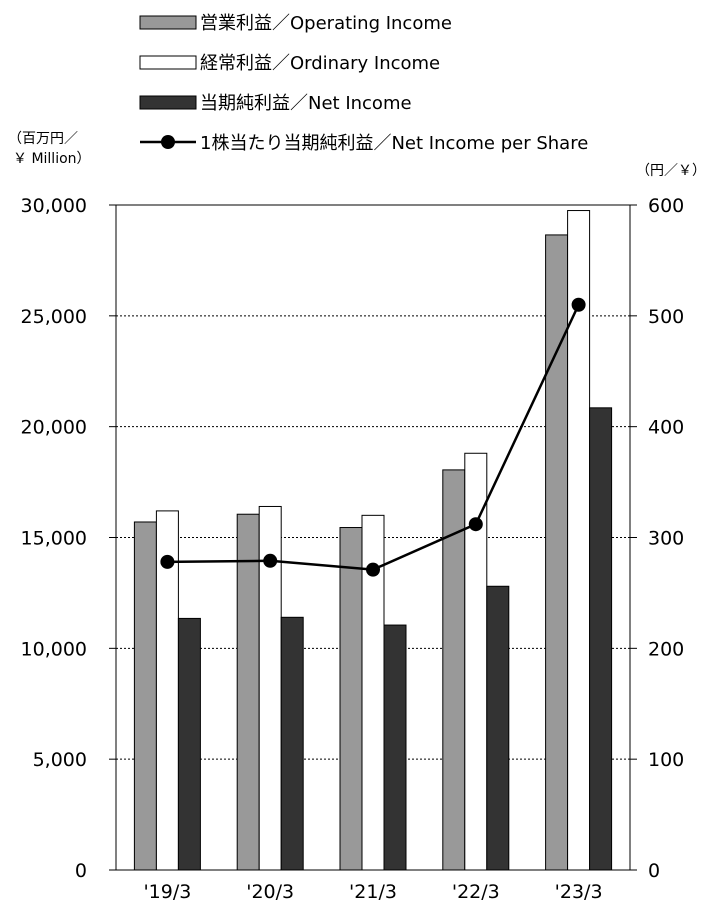 The image size is (705, 906). What do you see at coordinates (394, 143) in the screenshot?
I see `legend-label: 1株当たり当期純利益／Net Income per Share` at bounding box center [394, 143].